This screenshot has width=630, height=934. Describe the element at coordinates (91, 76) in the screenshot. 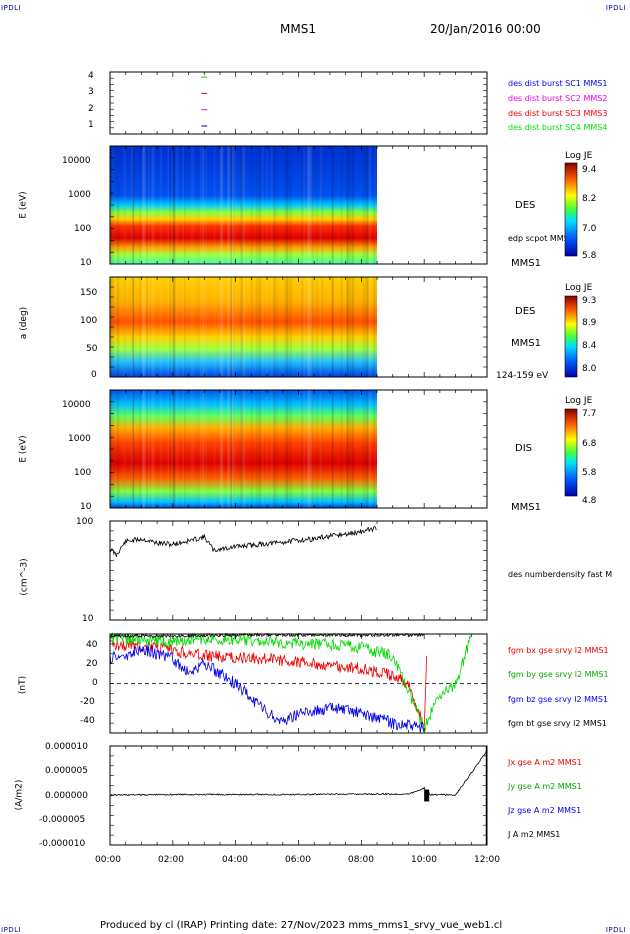

I see `burst-ytick-4: 4` at that location.